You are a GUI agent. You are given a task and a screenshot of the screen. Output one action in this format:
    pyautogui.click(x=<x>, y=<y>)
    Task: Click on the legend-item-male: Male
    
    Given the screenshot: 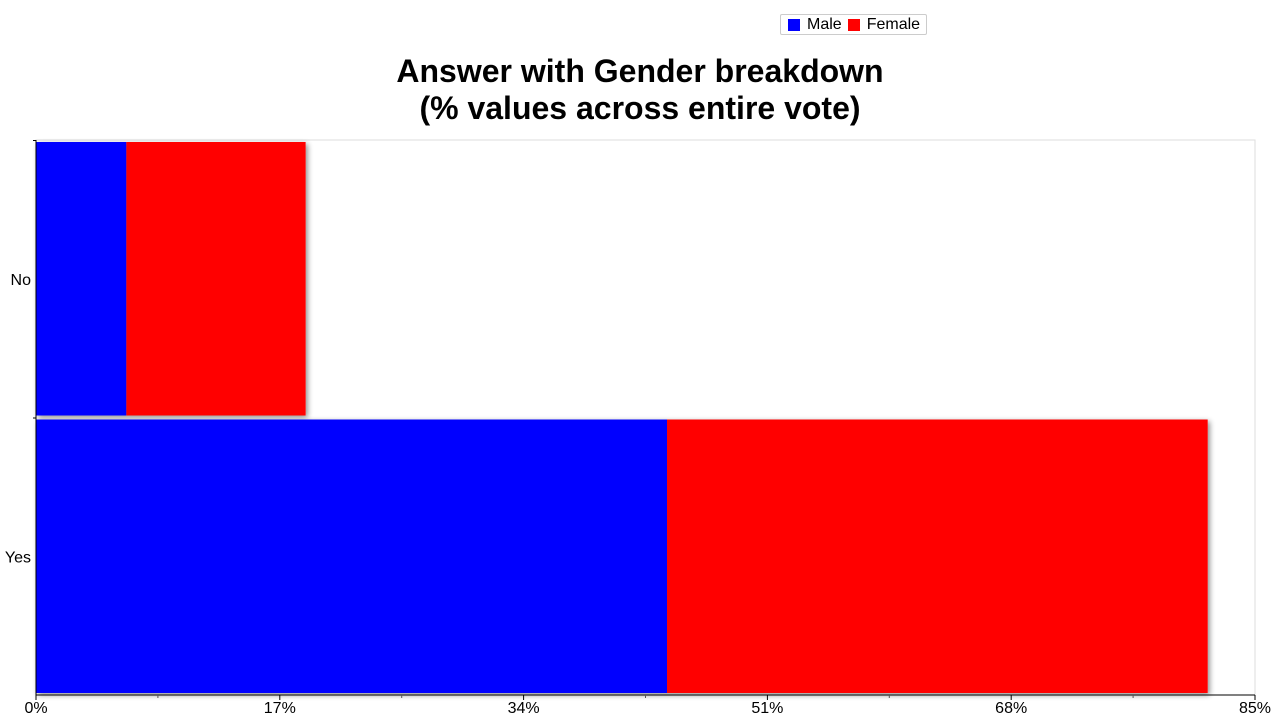 What is the action you would take?
    pyautogui.click(x=815, y=25)
    